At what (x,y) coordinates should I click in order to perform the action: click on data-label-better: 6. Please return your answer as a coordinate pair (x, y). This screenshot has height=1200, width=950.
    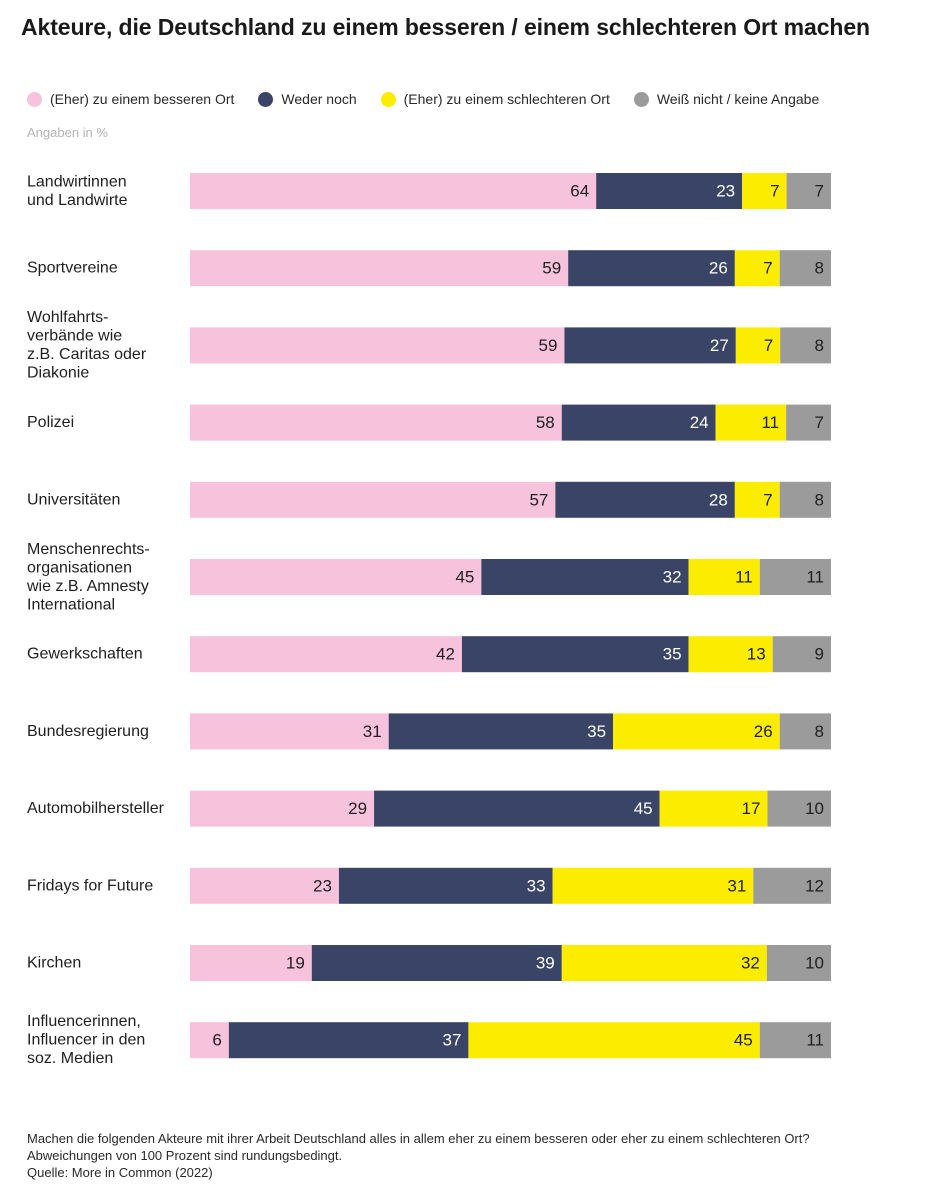
    Looking at the image, I should click on (216, 1040).